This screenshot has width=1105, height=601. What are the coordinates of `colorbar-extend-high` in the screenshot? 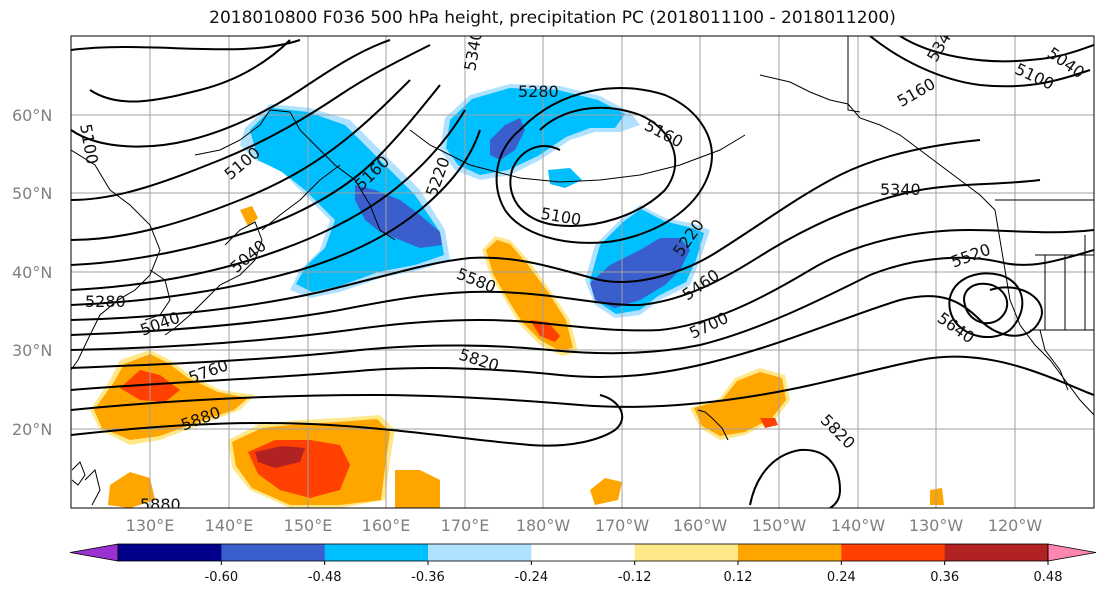 It's located at (1072, 552).